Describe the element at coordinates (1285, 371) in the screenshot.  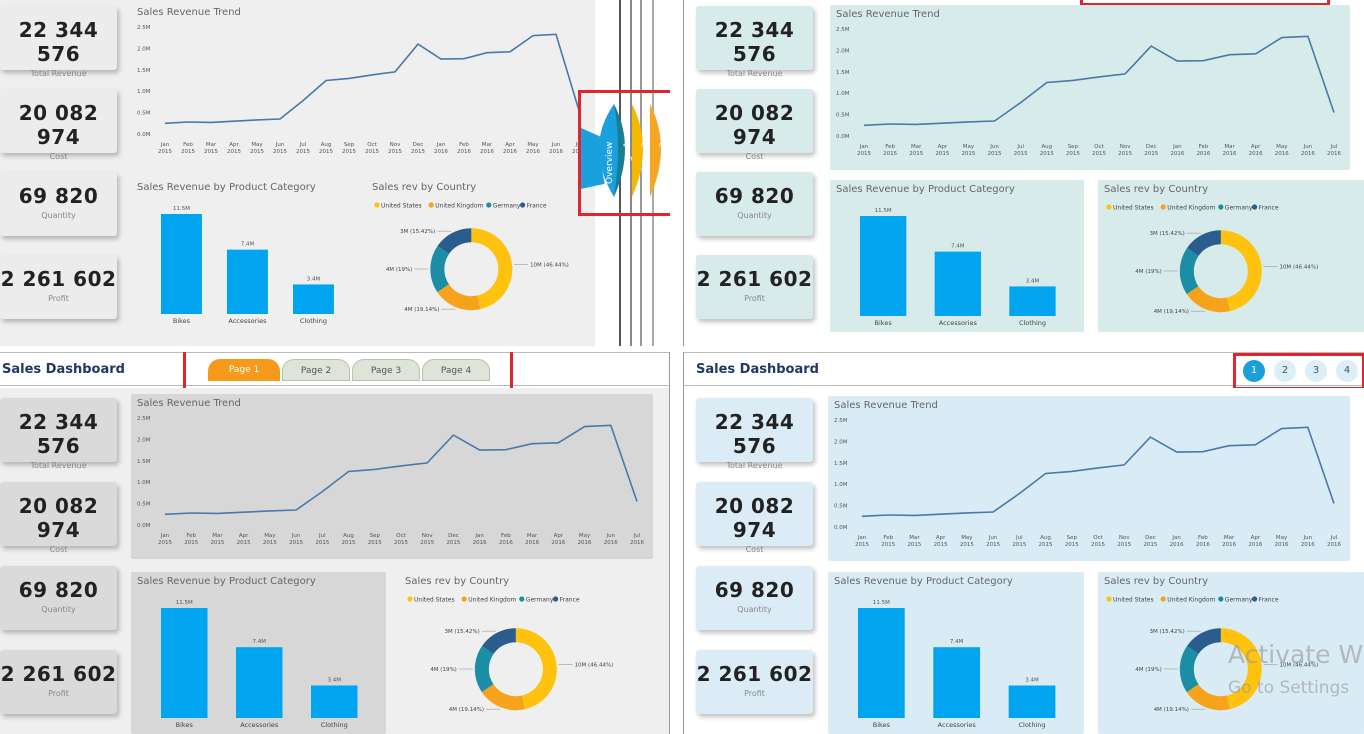
I see `page-circle-2: 2` at that location.